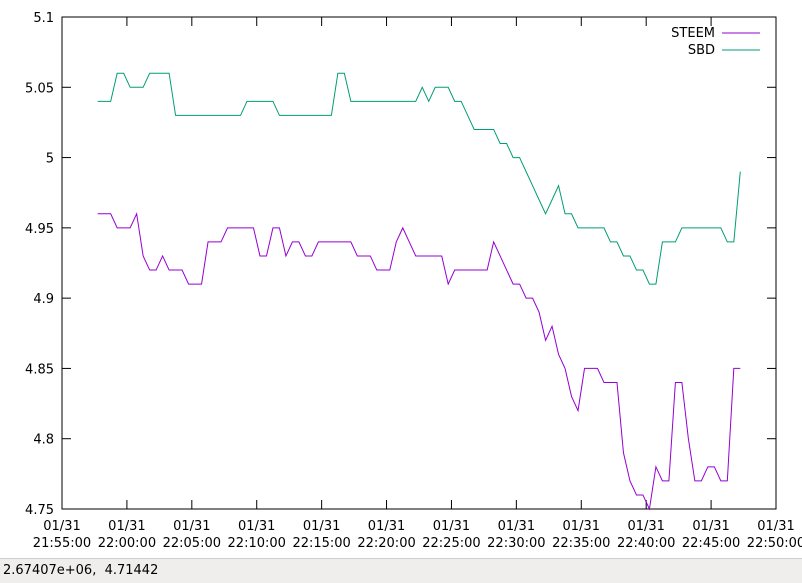 This screenshot has height=583, width=802. Describe the element at coordinates (127, 543) in the screenshot. I see `x-tick-label-line: 22:00:00` at that location.